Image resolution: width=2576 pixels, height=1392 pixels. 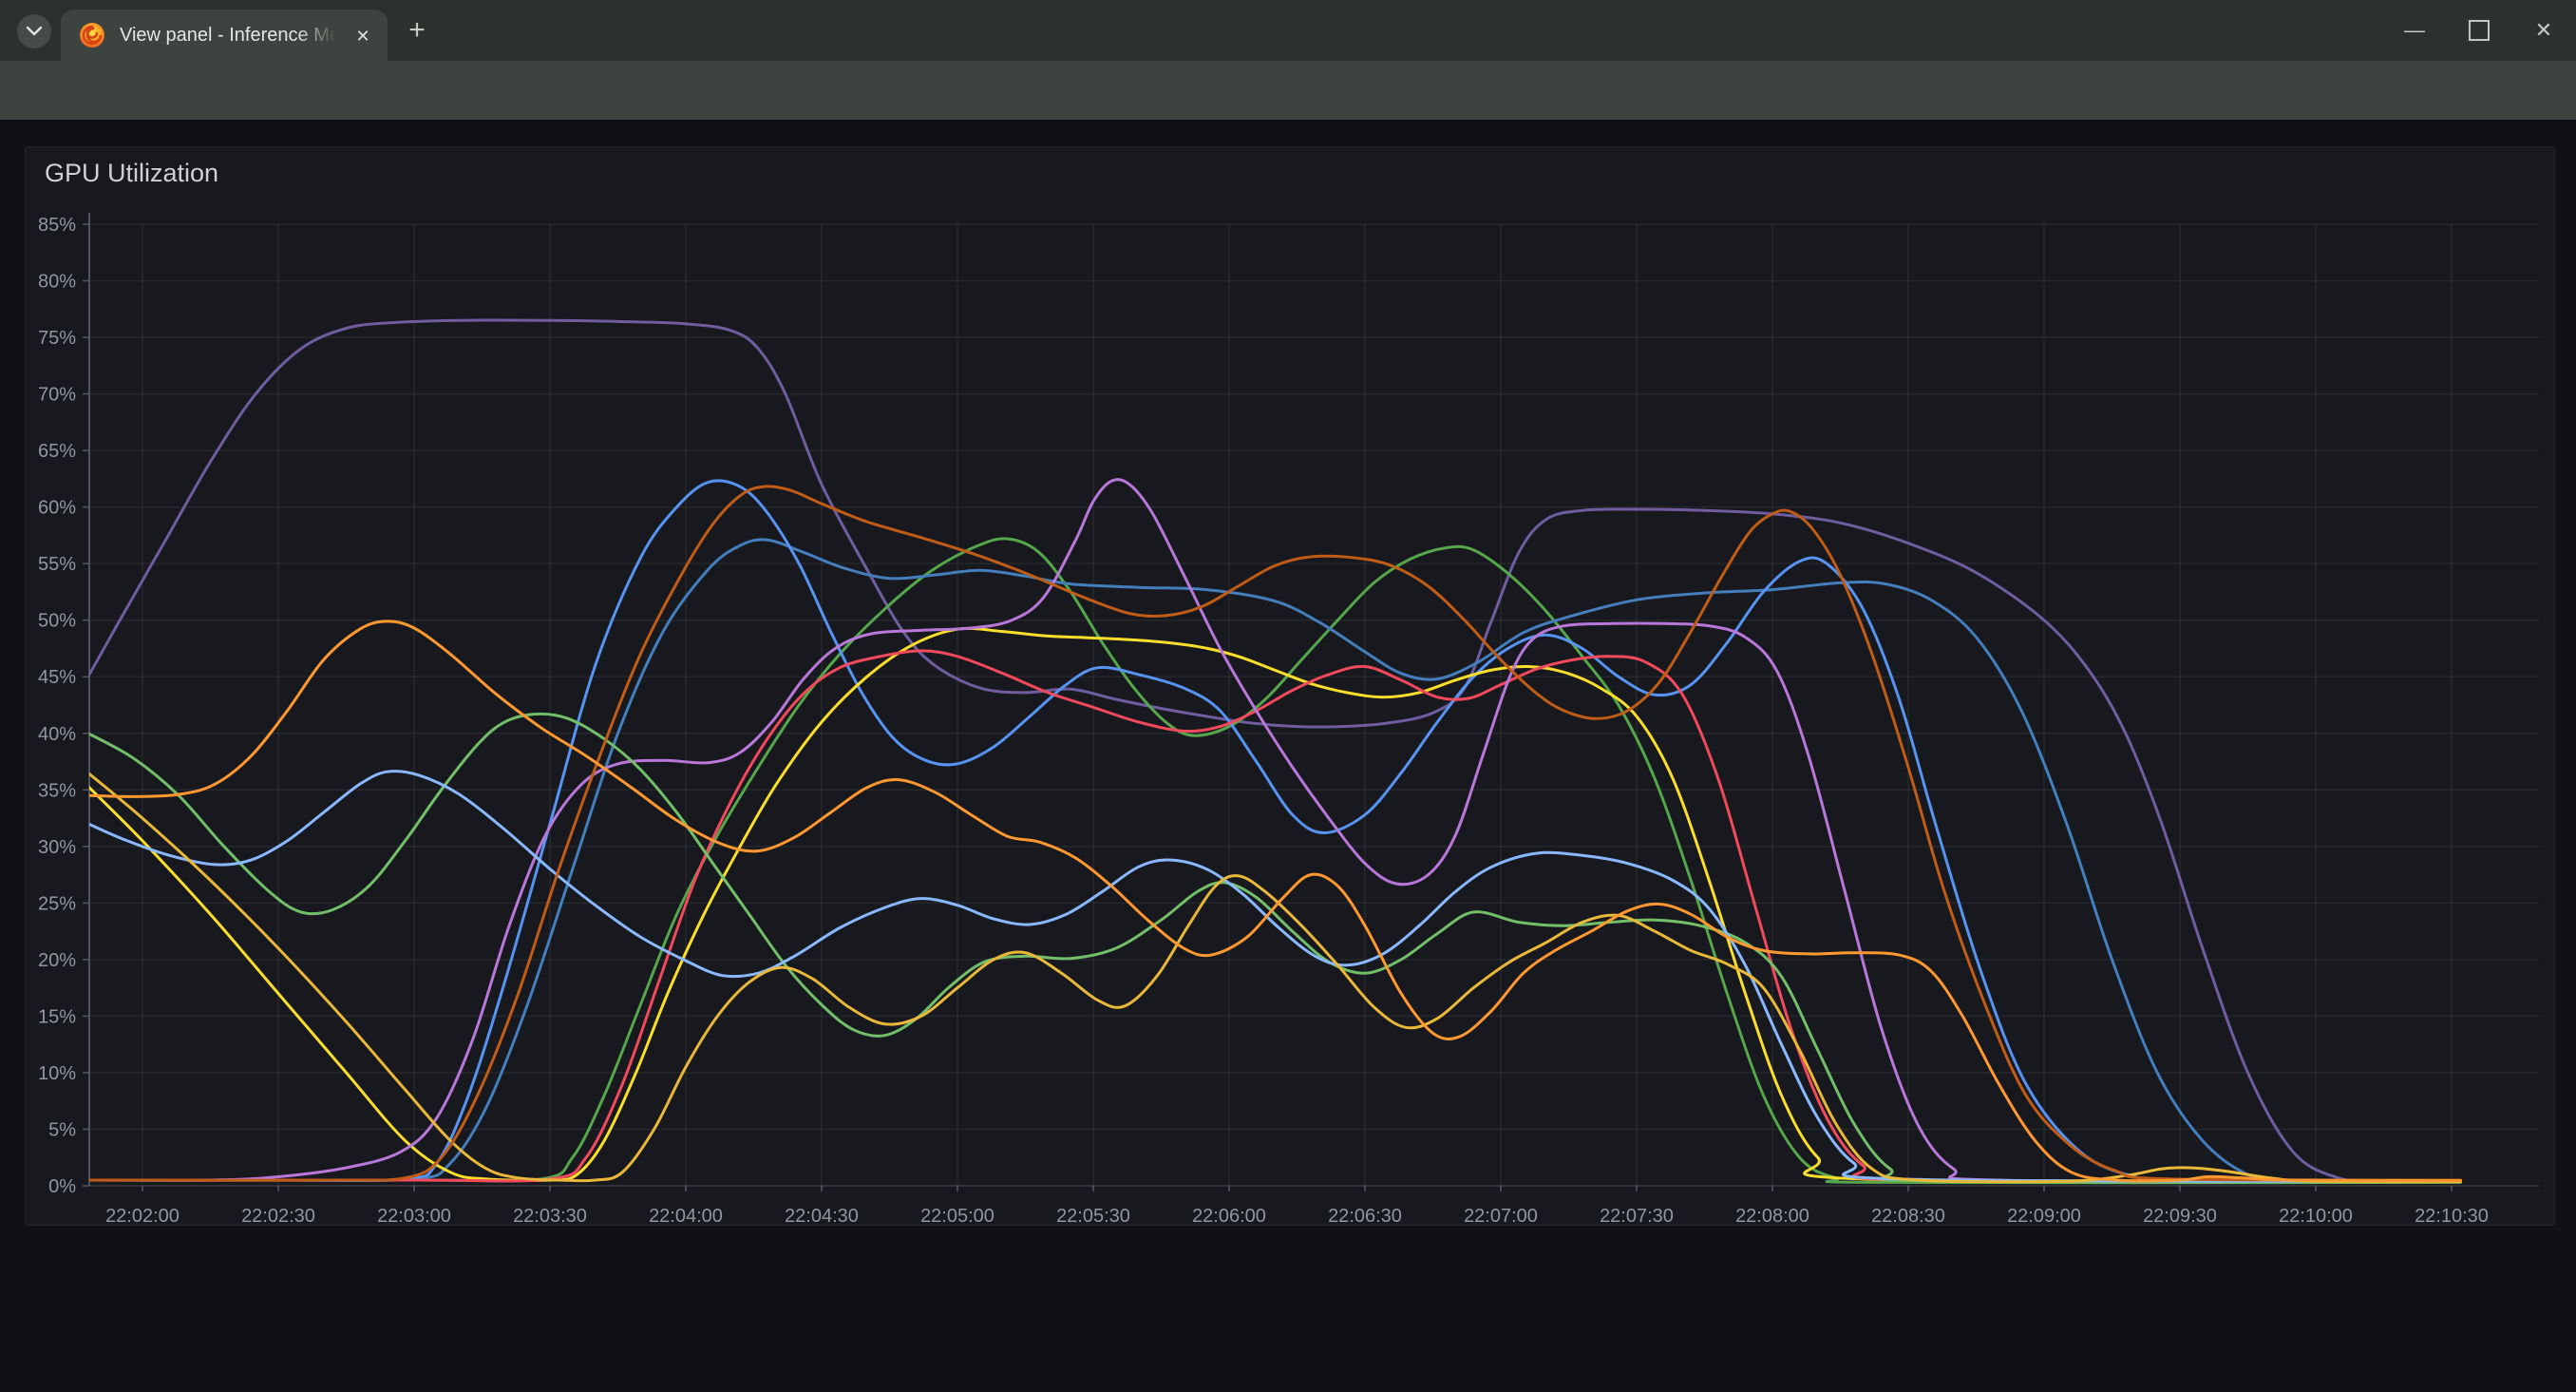 What do you see at coordinates (57, 621) in the screenshot?
I see `y-axis-label: 50%` at bounding box center [57, 621].